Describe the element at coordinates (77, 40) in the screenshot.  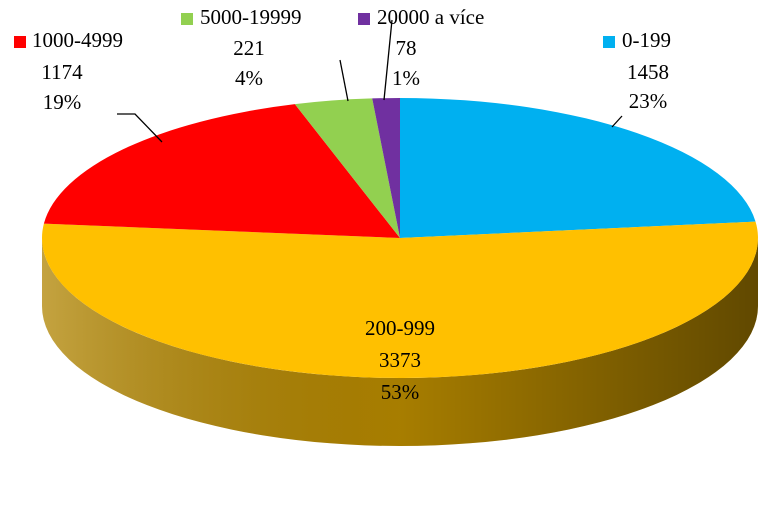
I see `category-label: 1000-4999` at that location.